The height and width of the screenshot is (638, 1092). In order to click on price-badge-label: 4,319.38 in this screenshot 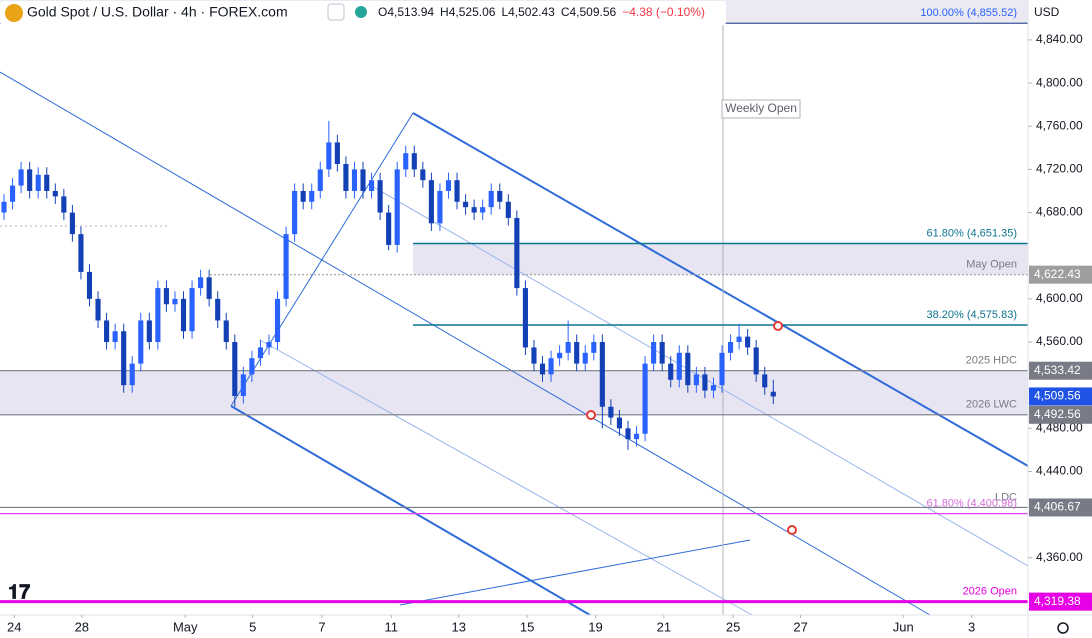, I will do `click(1057, 601)`.